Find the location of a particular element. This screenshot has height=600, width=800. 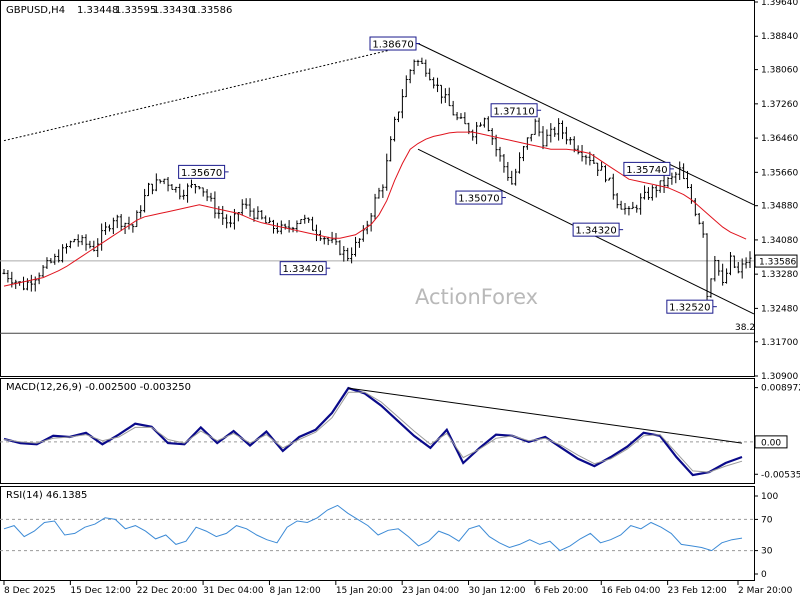

price-tick-label: 1.38840 is located at coordinates (779, 37).